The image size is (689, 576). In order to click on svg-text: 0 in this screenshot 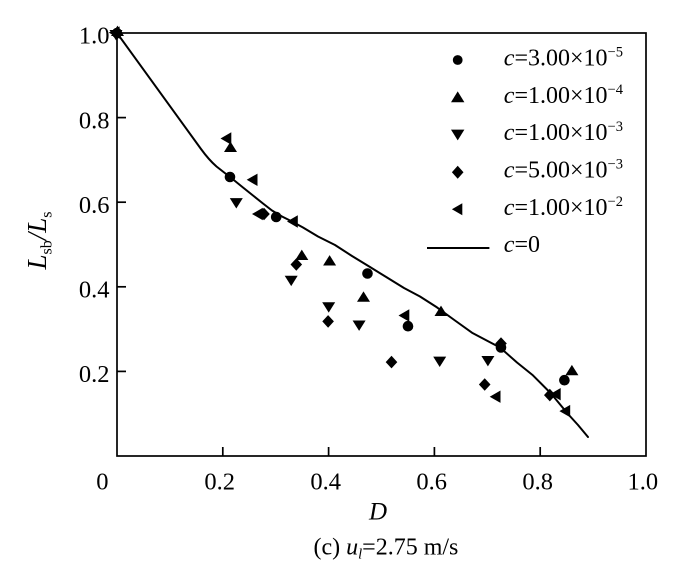, I will do `click(102, 482)`.